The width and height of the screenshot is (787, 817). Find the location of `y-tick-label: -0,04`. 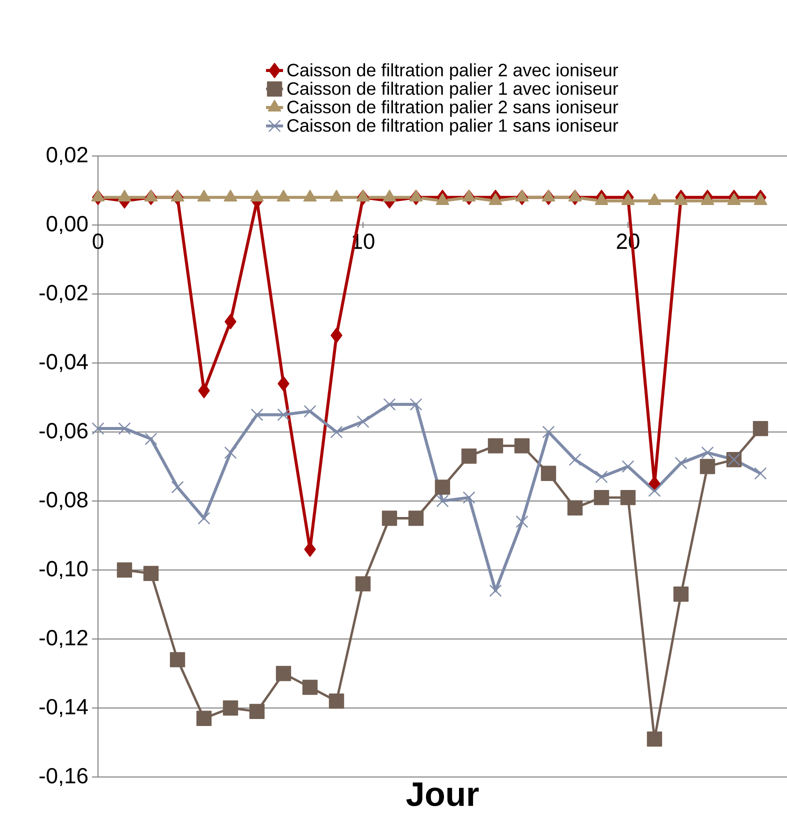

y-tick-label: -0,04 is located at coordinates (63, 363).